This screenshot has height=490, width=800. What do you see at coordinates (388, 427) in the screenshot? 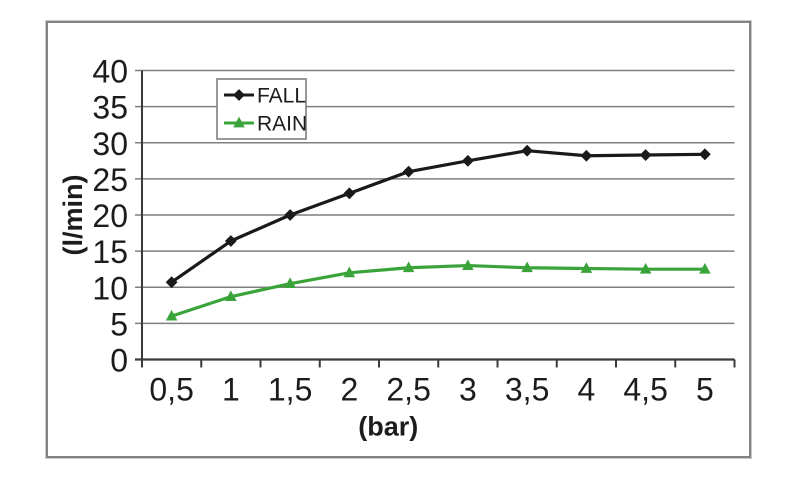
I see `x-axis-title: (bar)` at bounding box center [388, 427].